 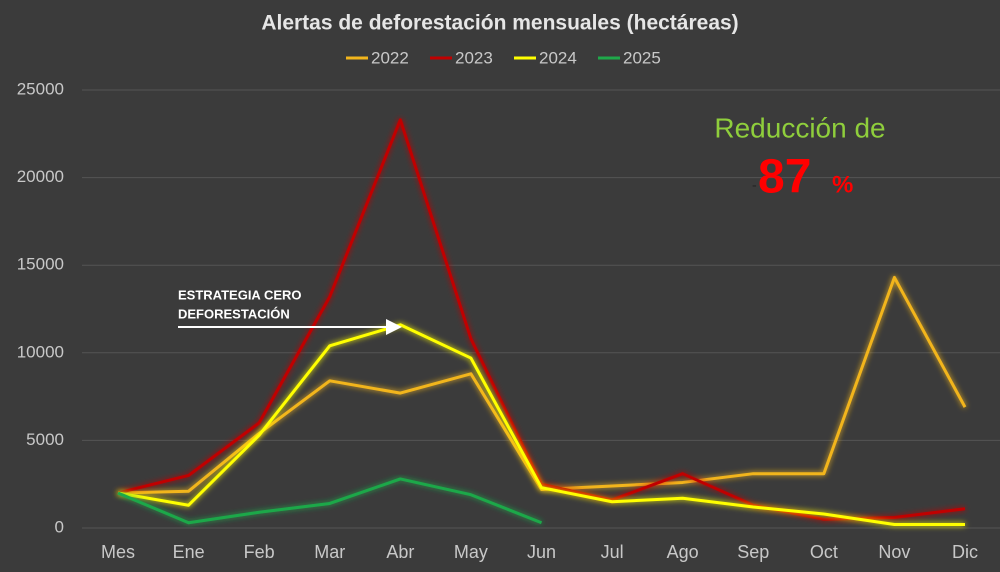 What do you see at coordinates (59, 526) in the screenshot?
I see `y-tick-label: 0` at bounding box center [59, 526].